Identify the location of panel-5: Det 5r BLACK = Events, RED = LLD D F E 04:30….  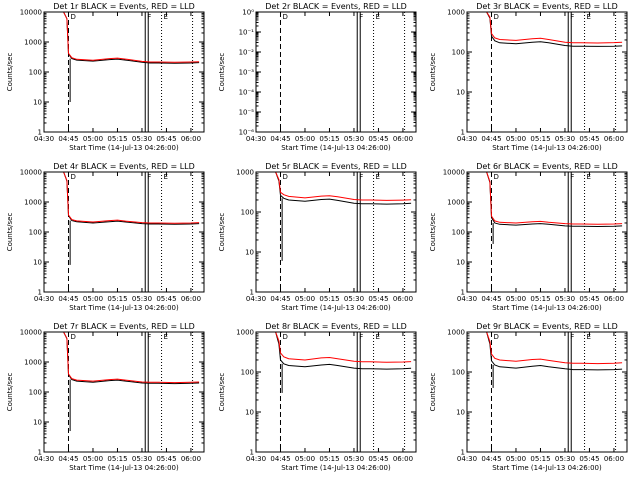
(317, 237).